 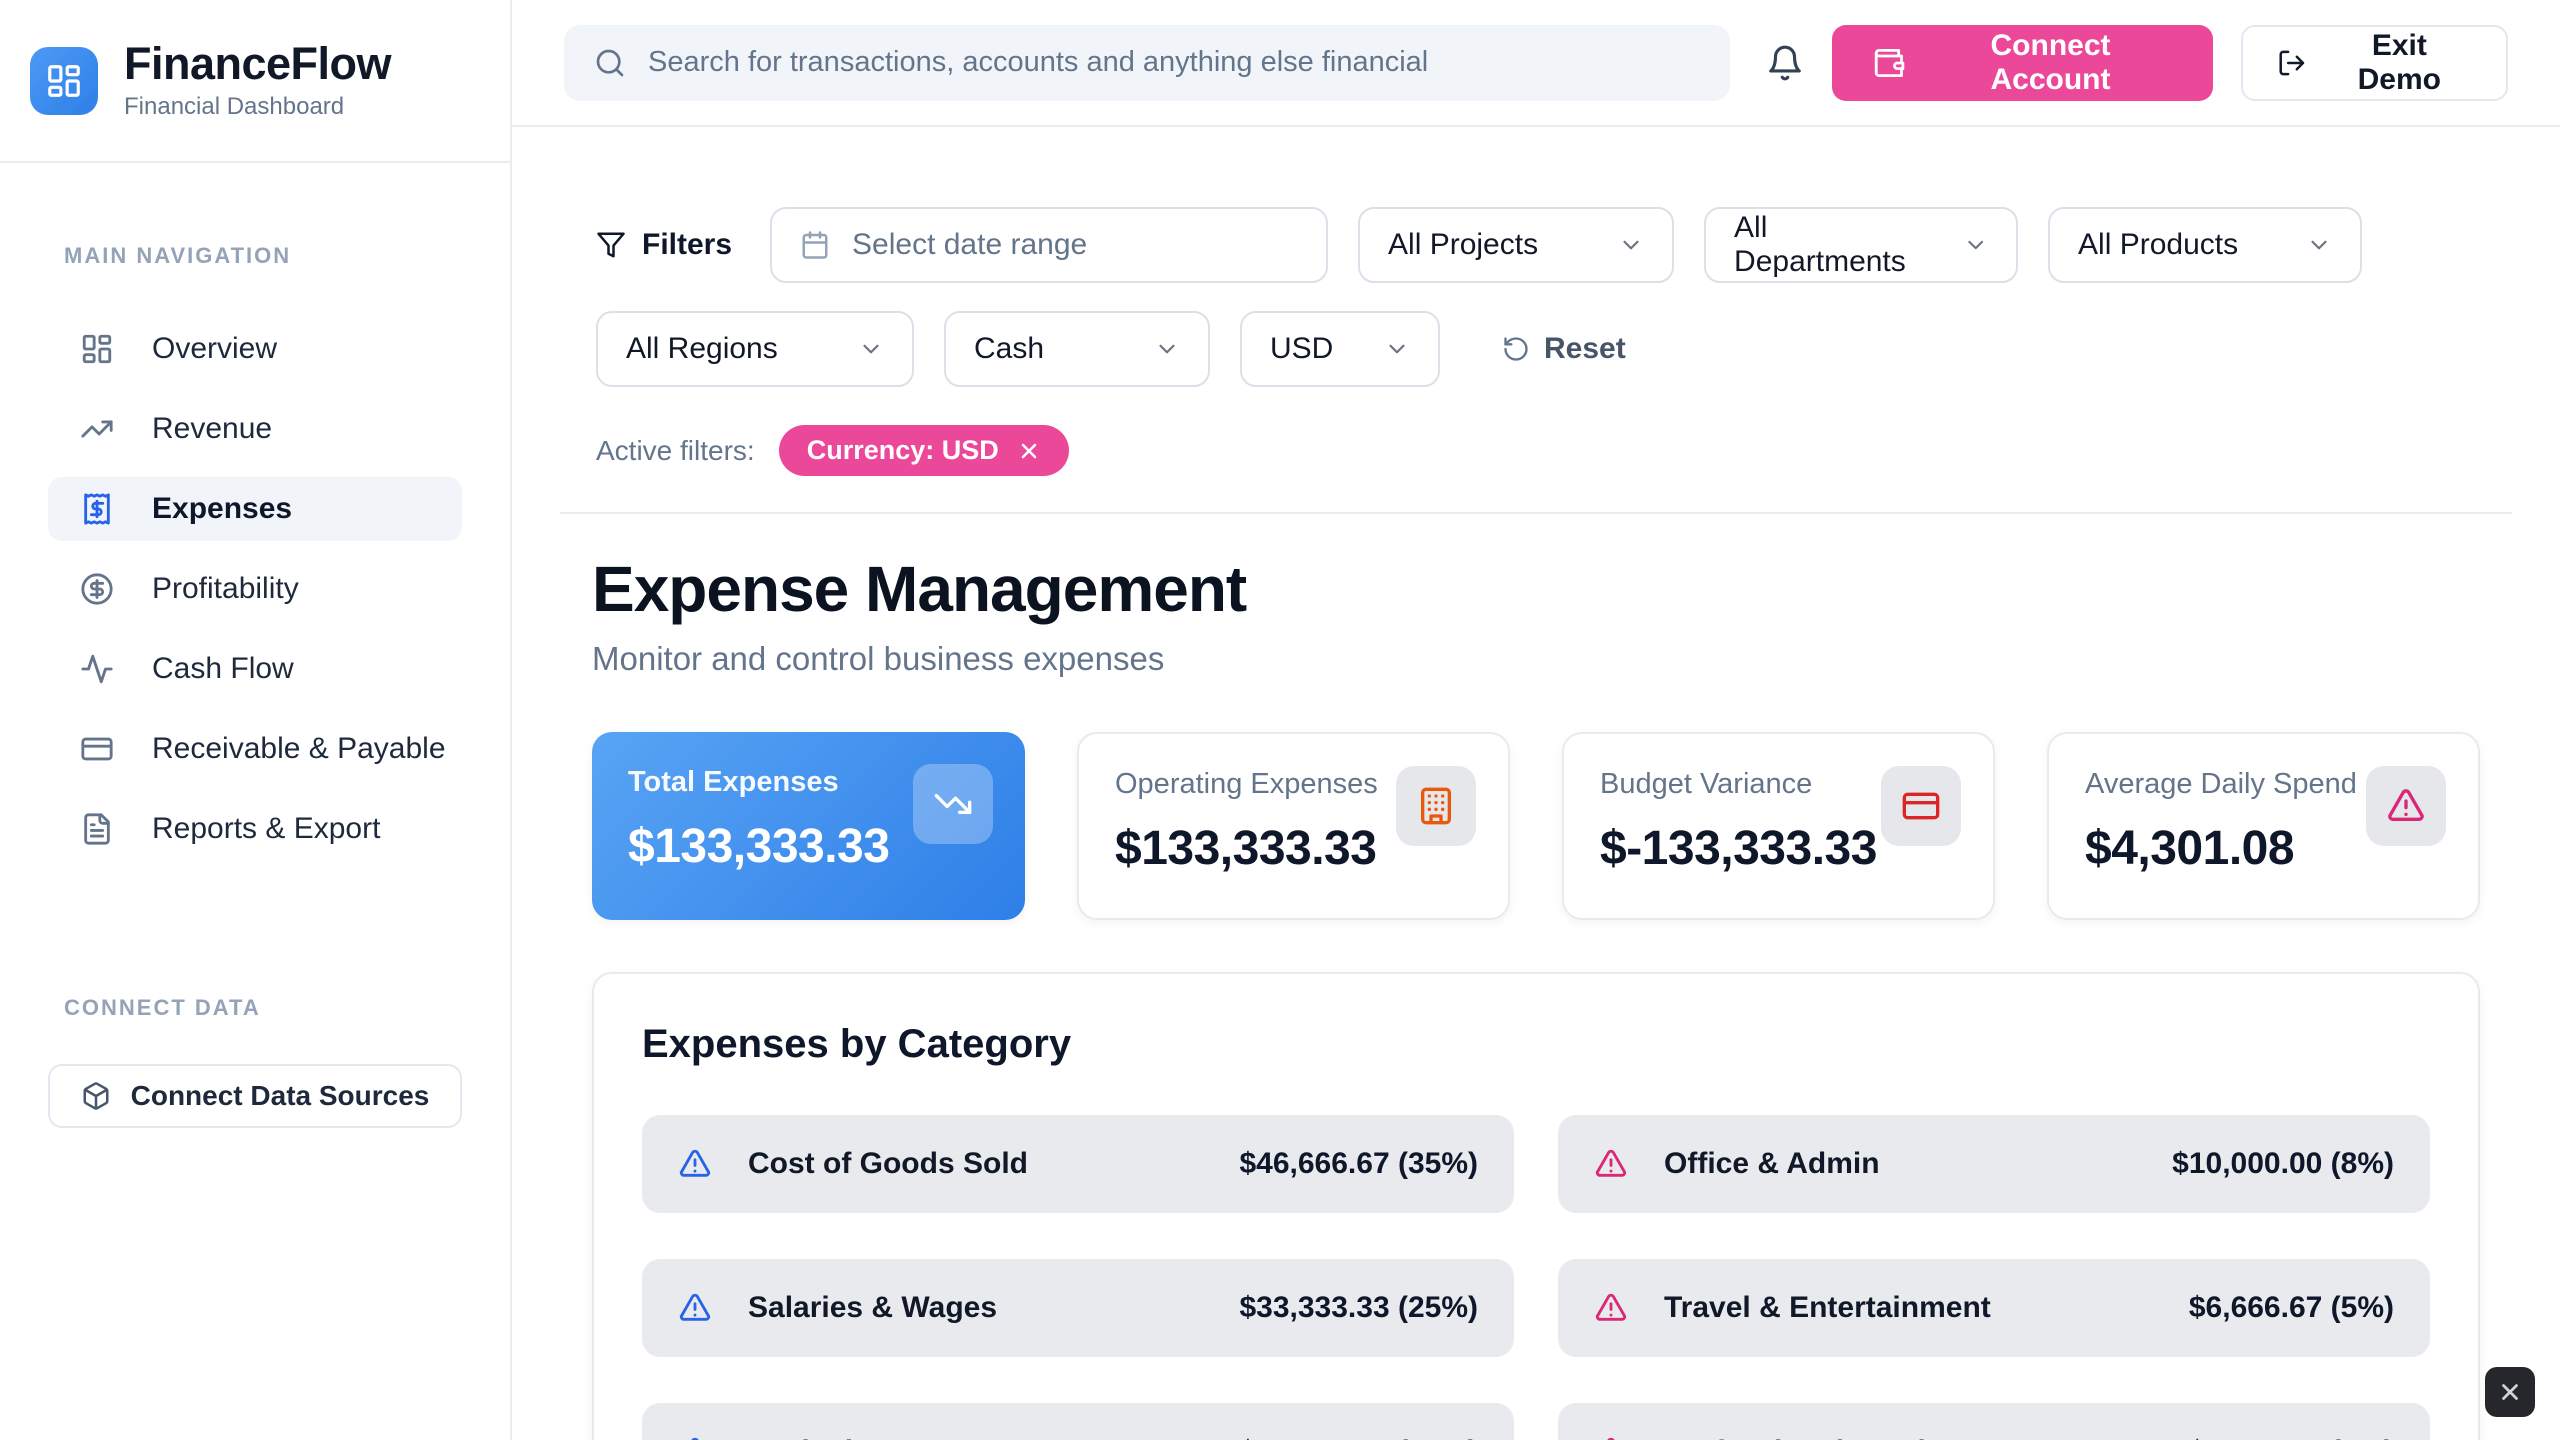 I want to click on activity-icon, so click(x=97, y=669).